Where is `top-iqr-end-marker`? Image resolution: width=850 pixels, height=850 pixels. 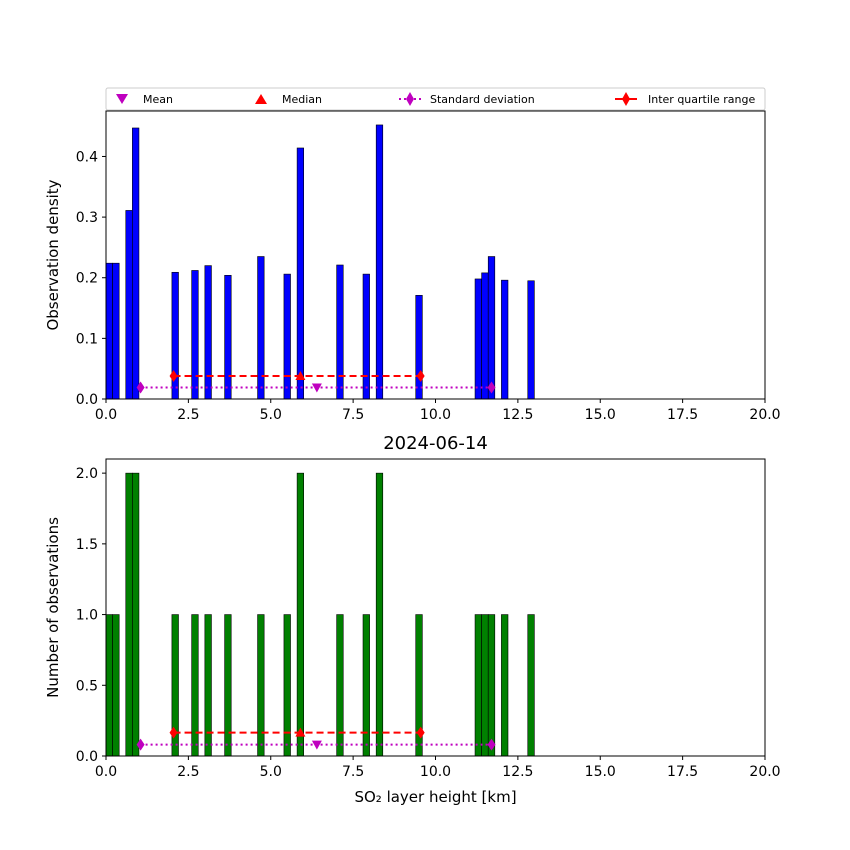
top-iqr-end-marker is located at coordinates (420, 375).